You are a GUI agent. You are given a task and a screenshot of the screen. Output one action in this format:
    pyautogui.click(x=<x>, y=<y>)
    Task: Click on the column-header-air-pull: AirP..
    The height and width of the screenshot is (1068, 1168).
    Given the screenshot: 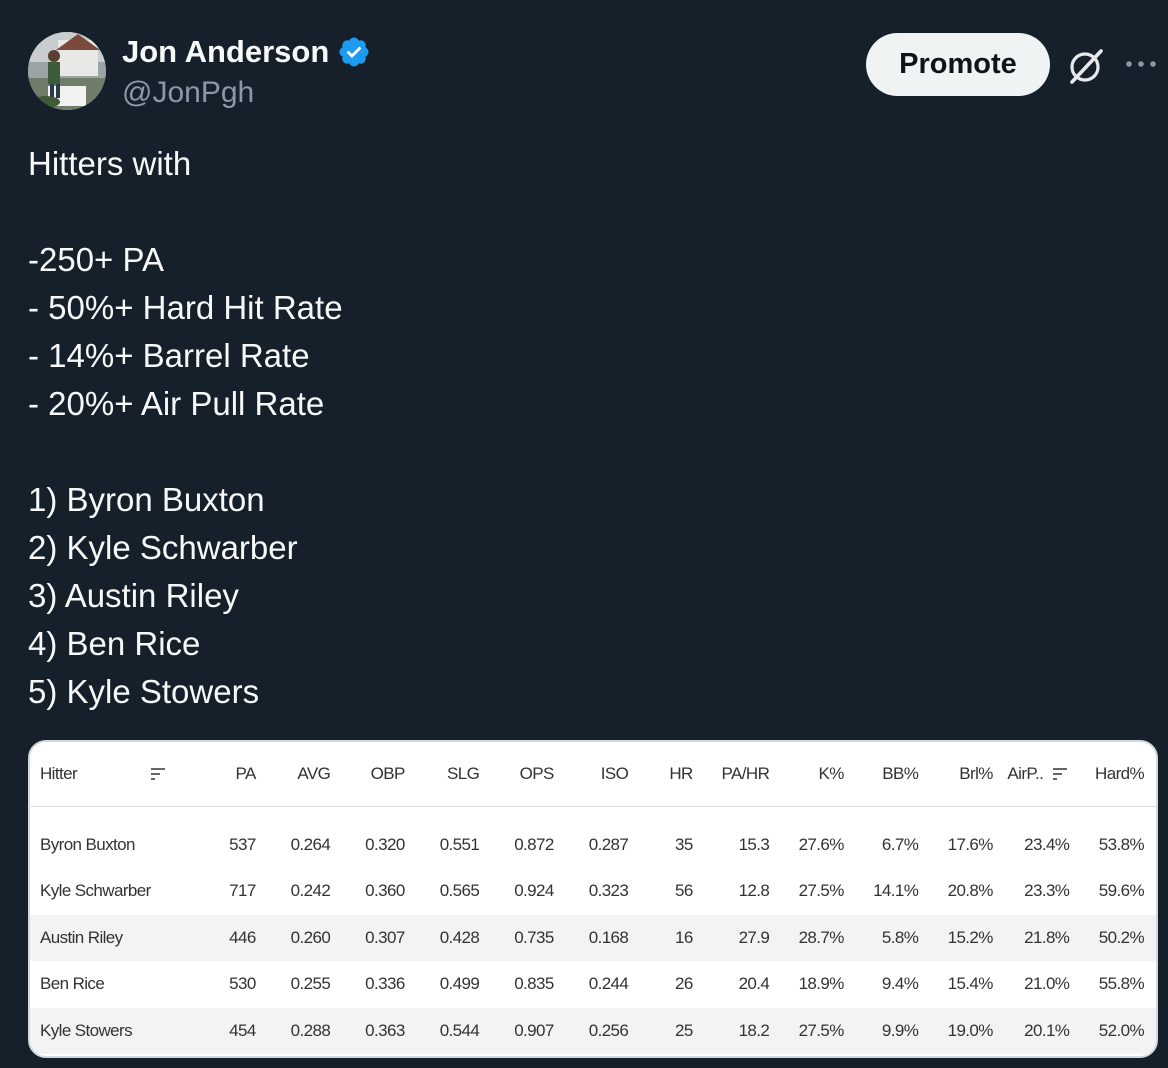 What is the action you would take?
    pyautogui.click(x=1043, y=774)
    